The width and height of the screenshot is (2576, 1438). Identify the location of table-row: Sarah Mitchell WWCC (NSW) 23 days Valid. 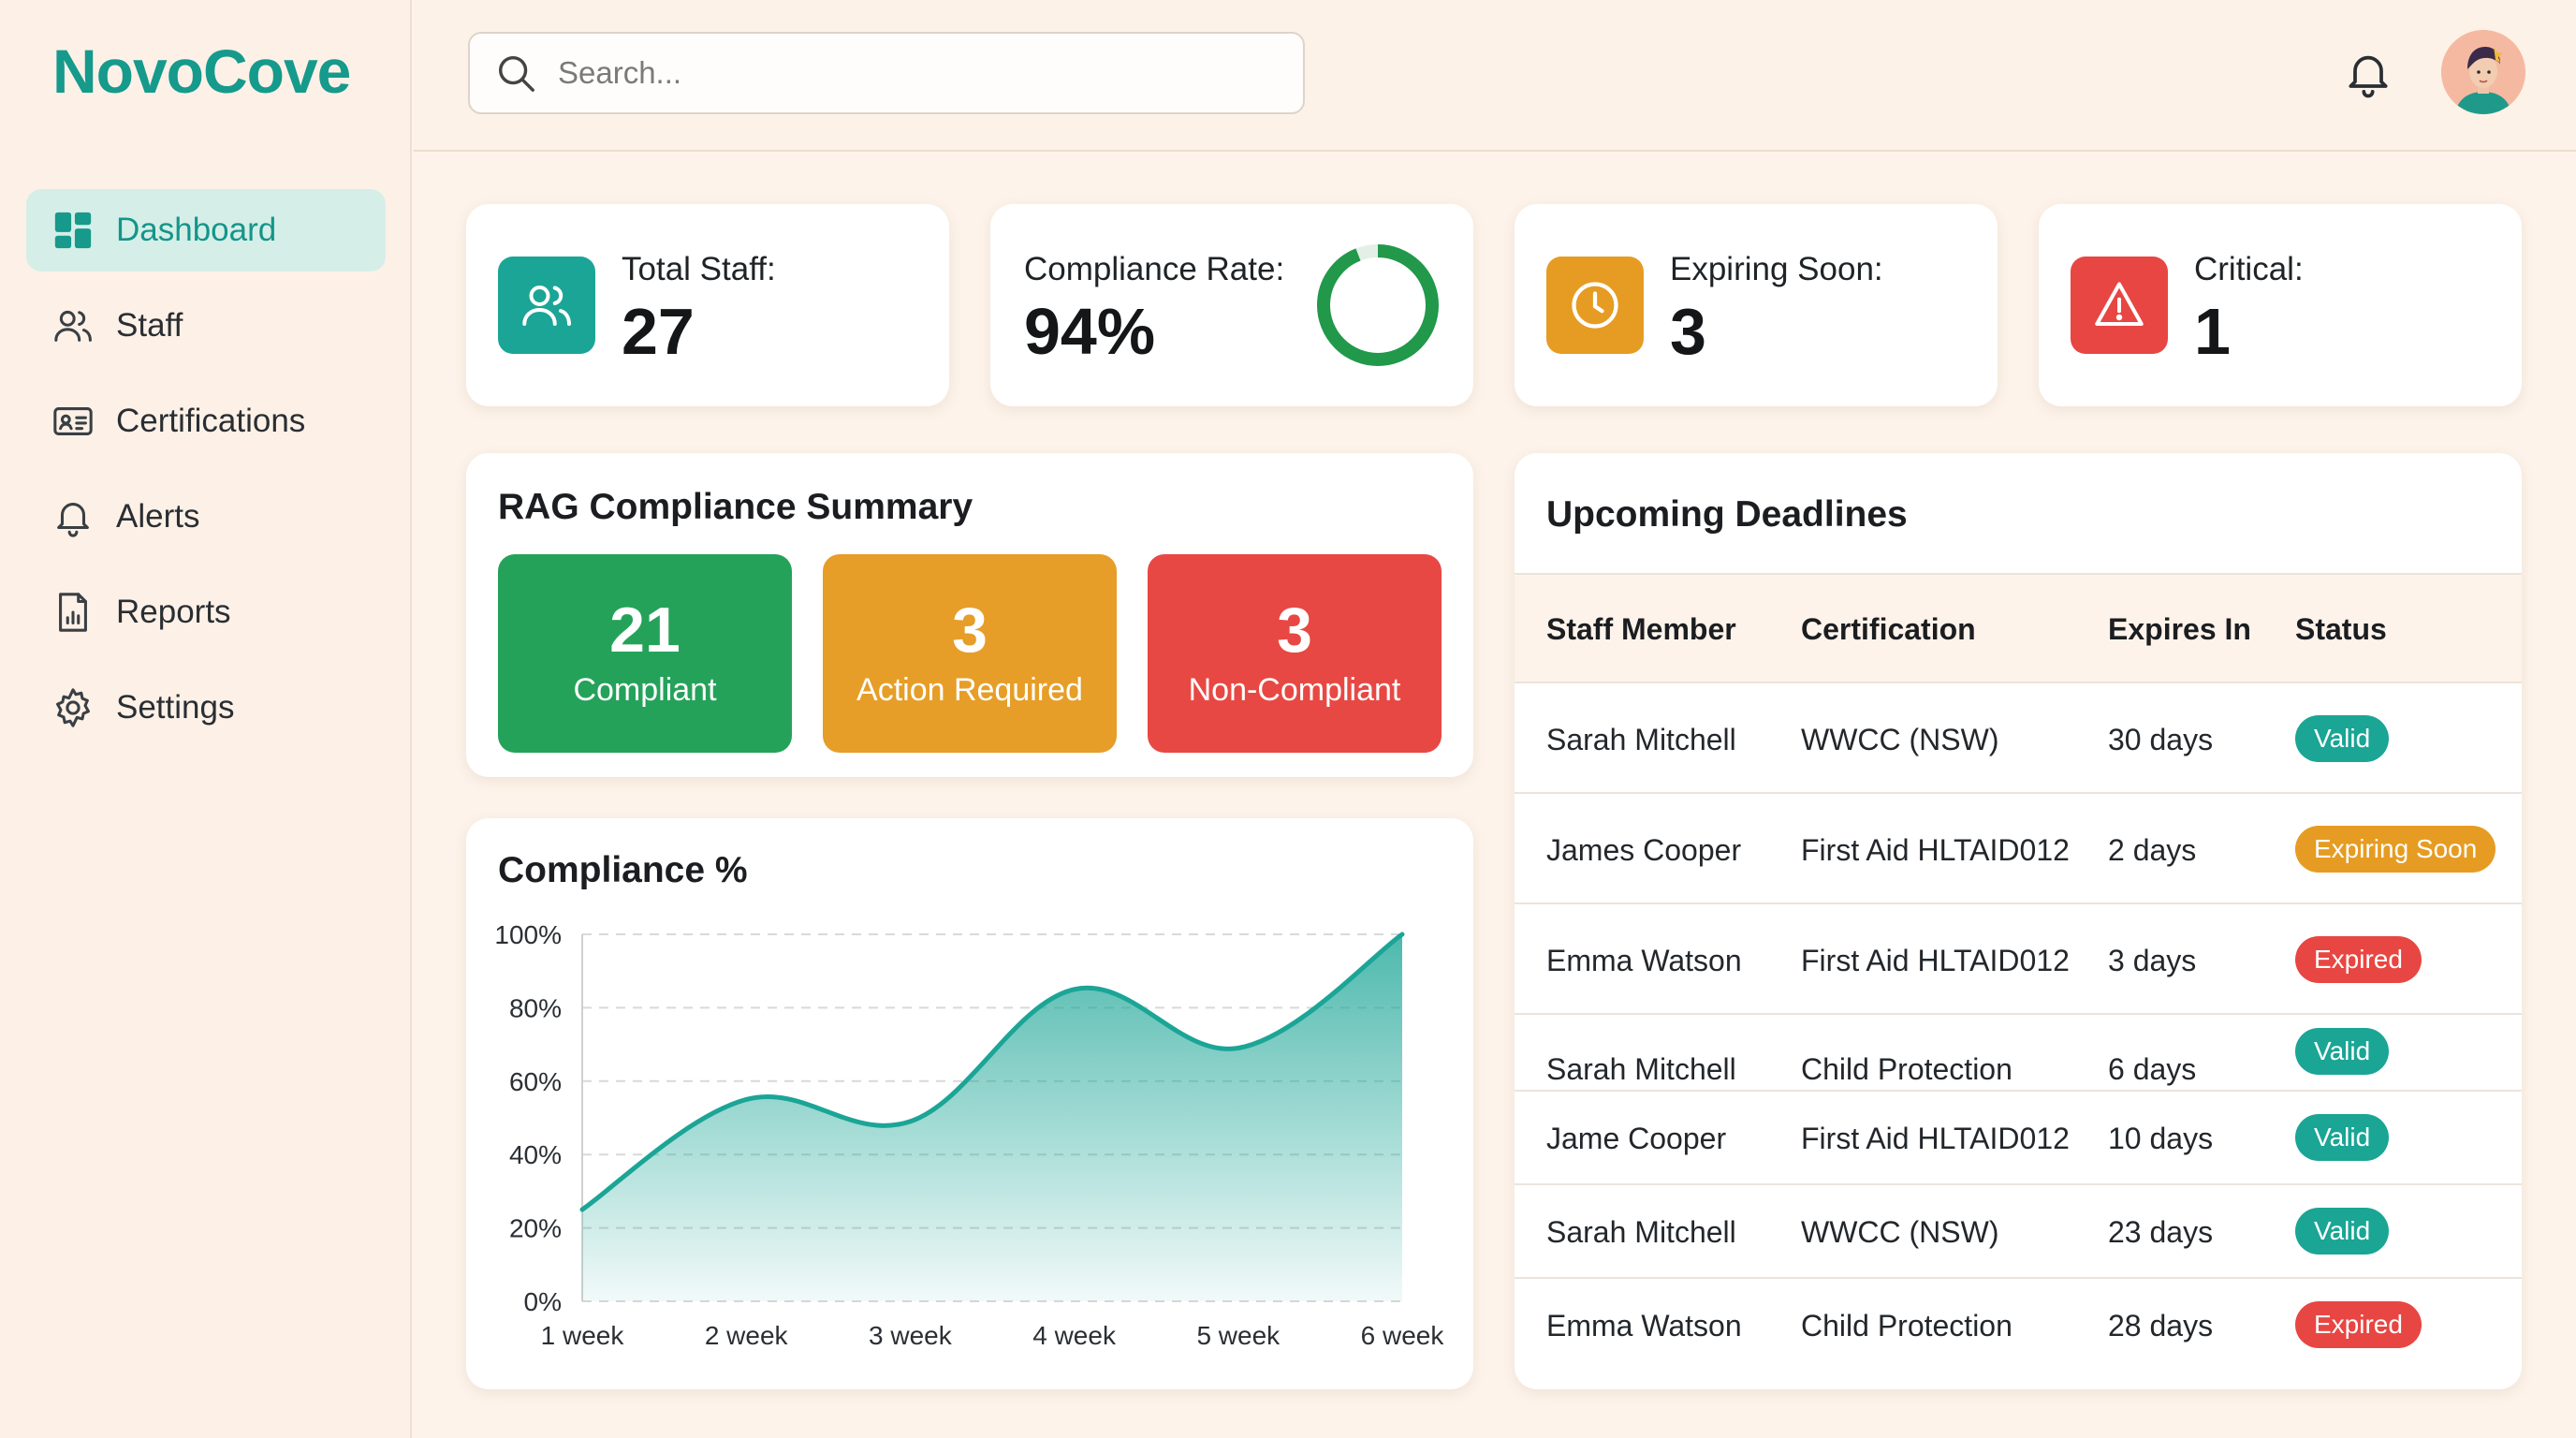
(2018, 1232).